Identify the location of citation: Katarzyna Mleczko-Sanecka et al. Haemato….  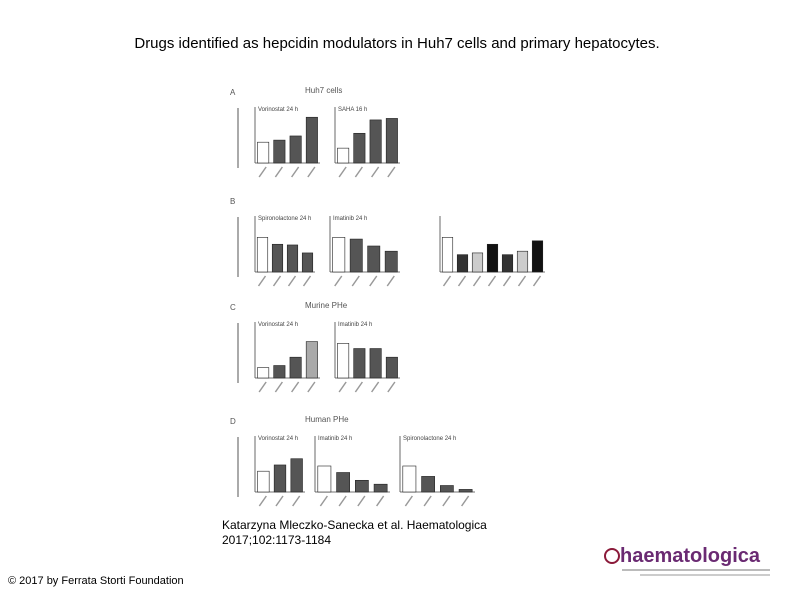
(354, 525).